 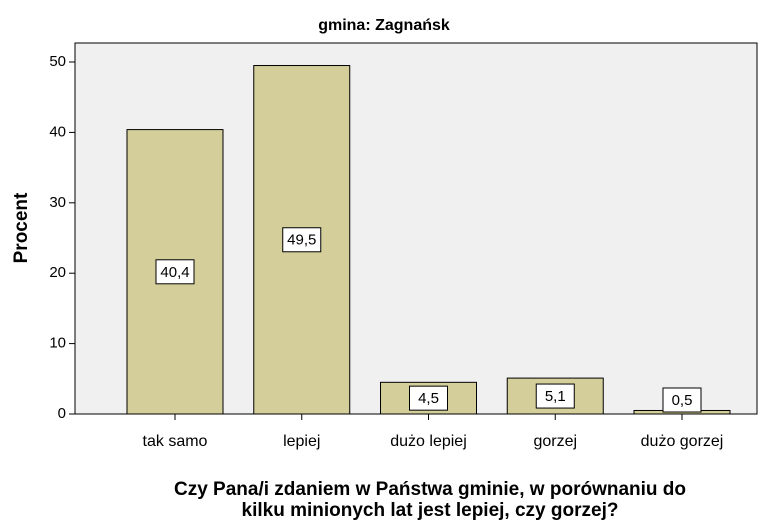 I want to click on value-label: 4,5, so click(x=428, y=398).